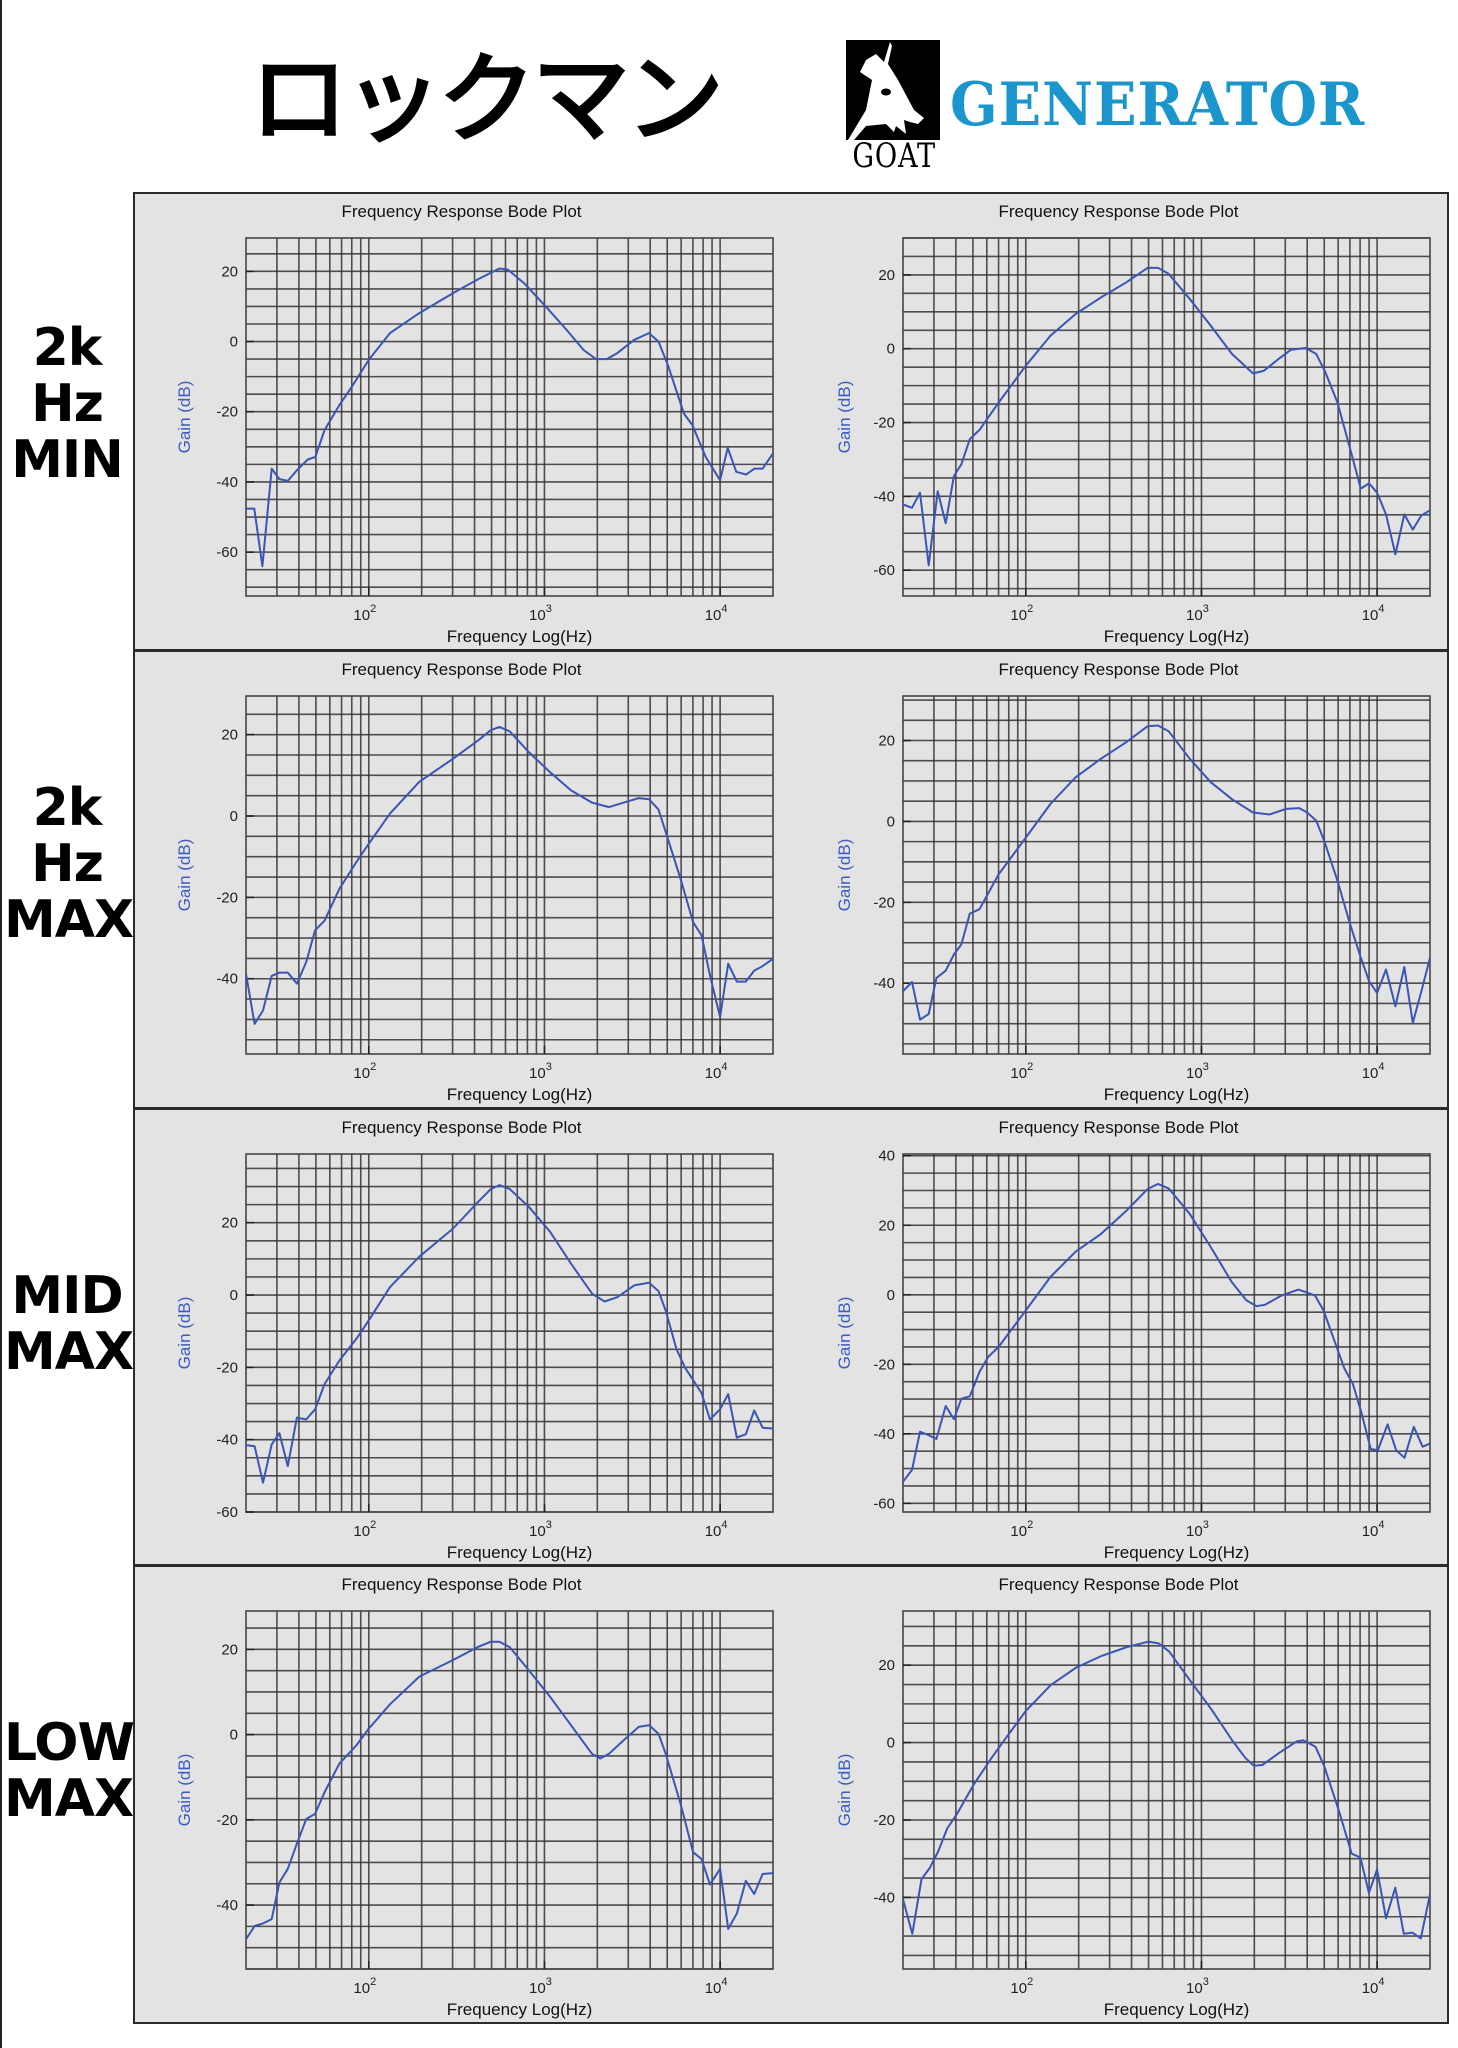 The width and height of the screenshot is (1458, 2048). I want to click on plot-svg: 40 20 0 -20 -40 -60 10² 10³ 10⁴, so click(1152, 1344).